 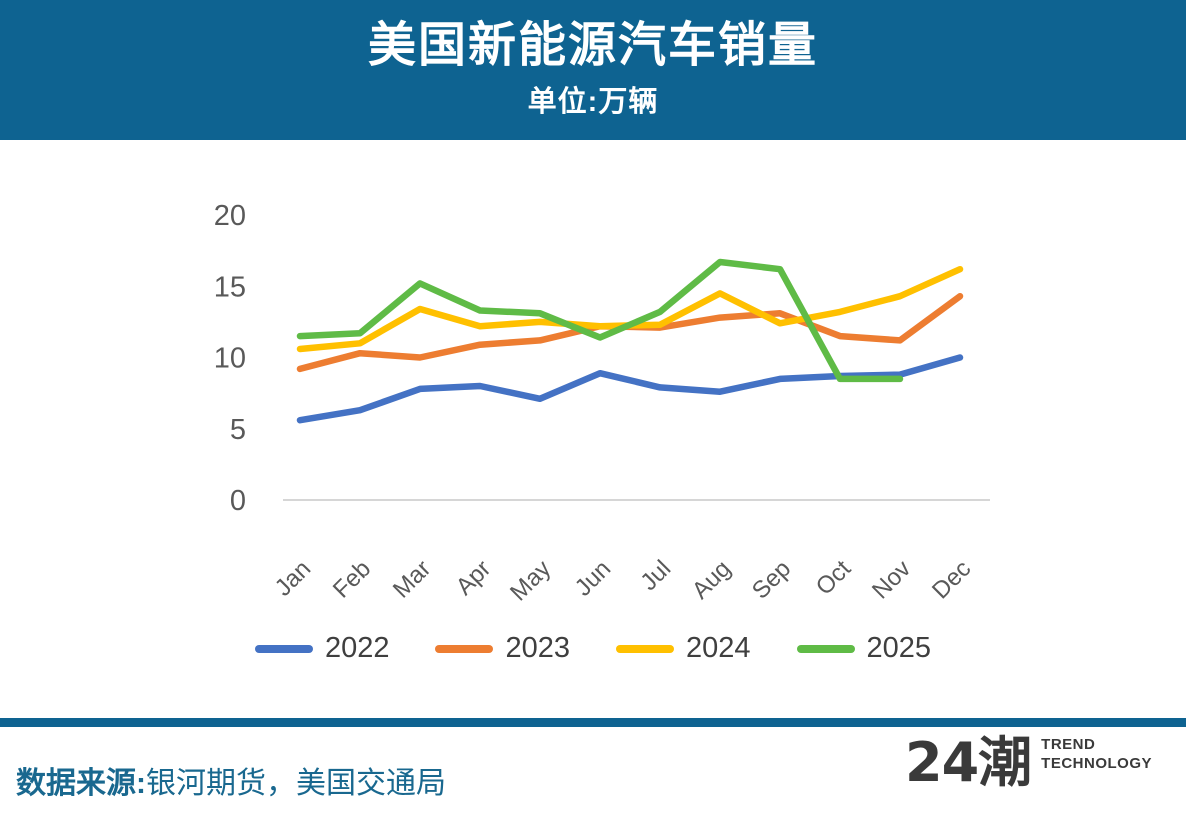 What do you see at coordinates (593, 102) in the screenshot?
I see `chart-unit-label: 单位:万辆` at bounding box center [593, 102].